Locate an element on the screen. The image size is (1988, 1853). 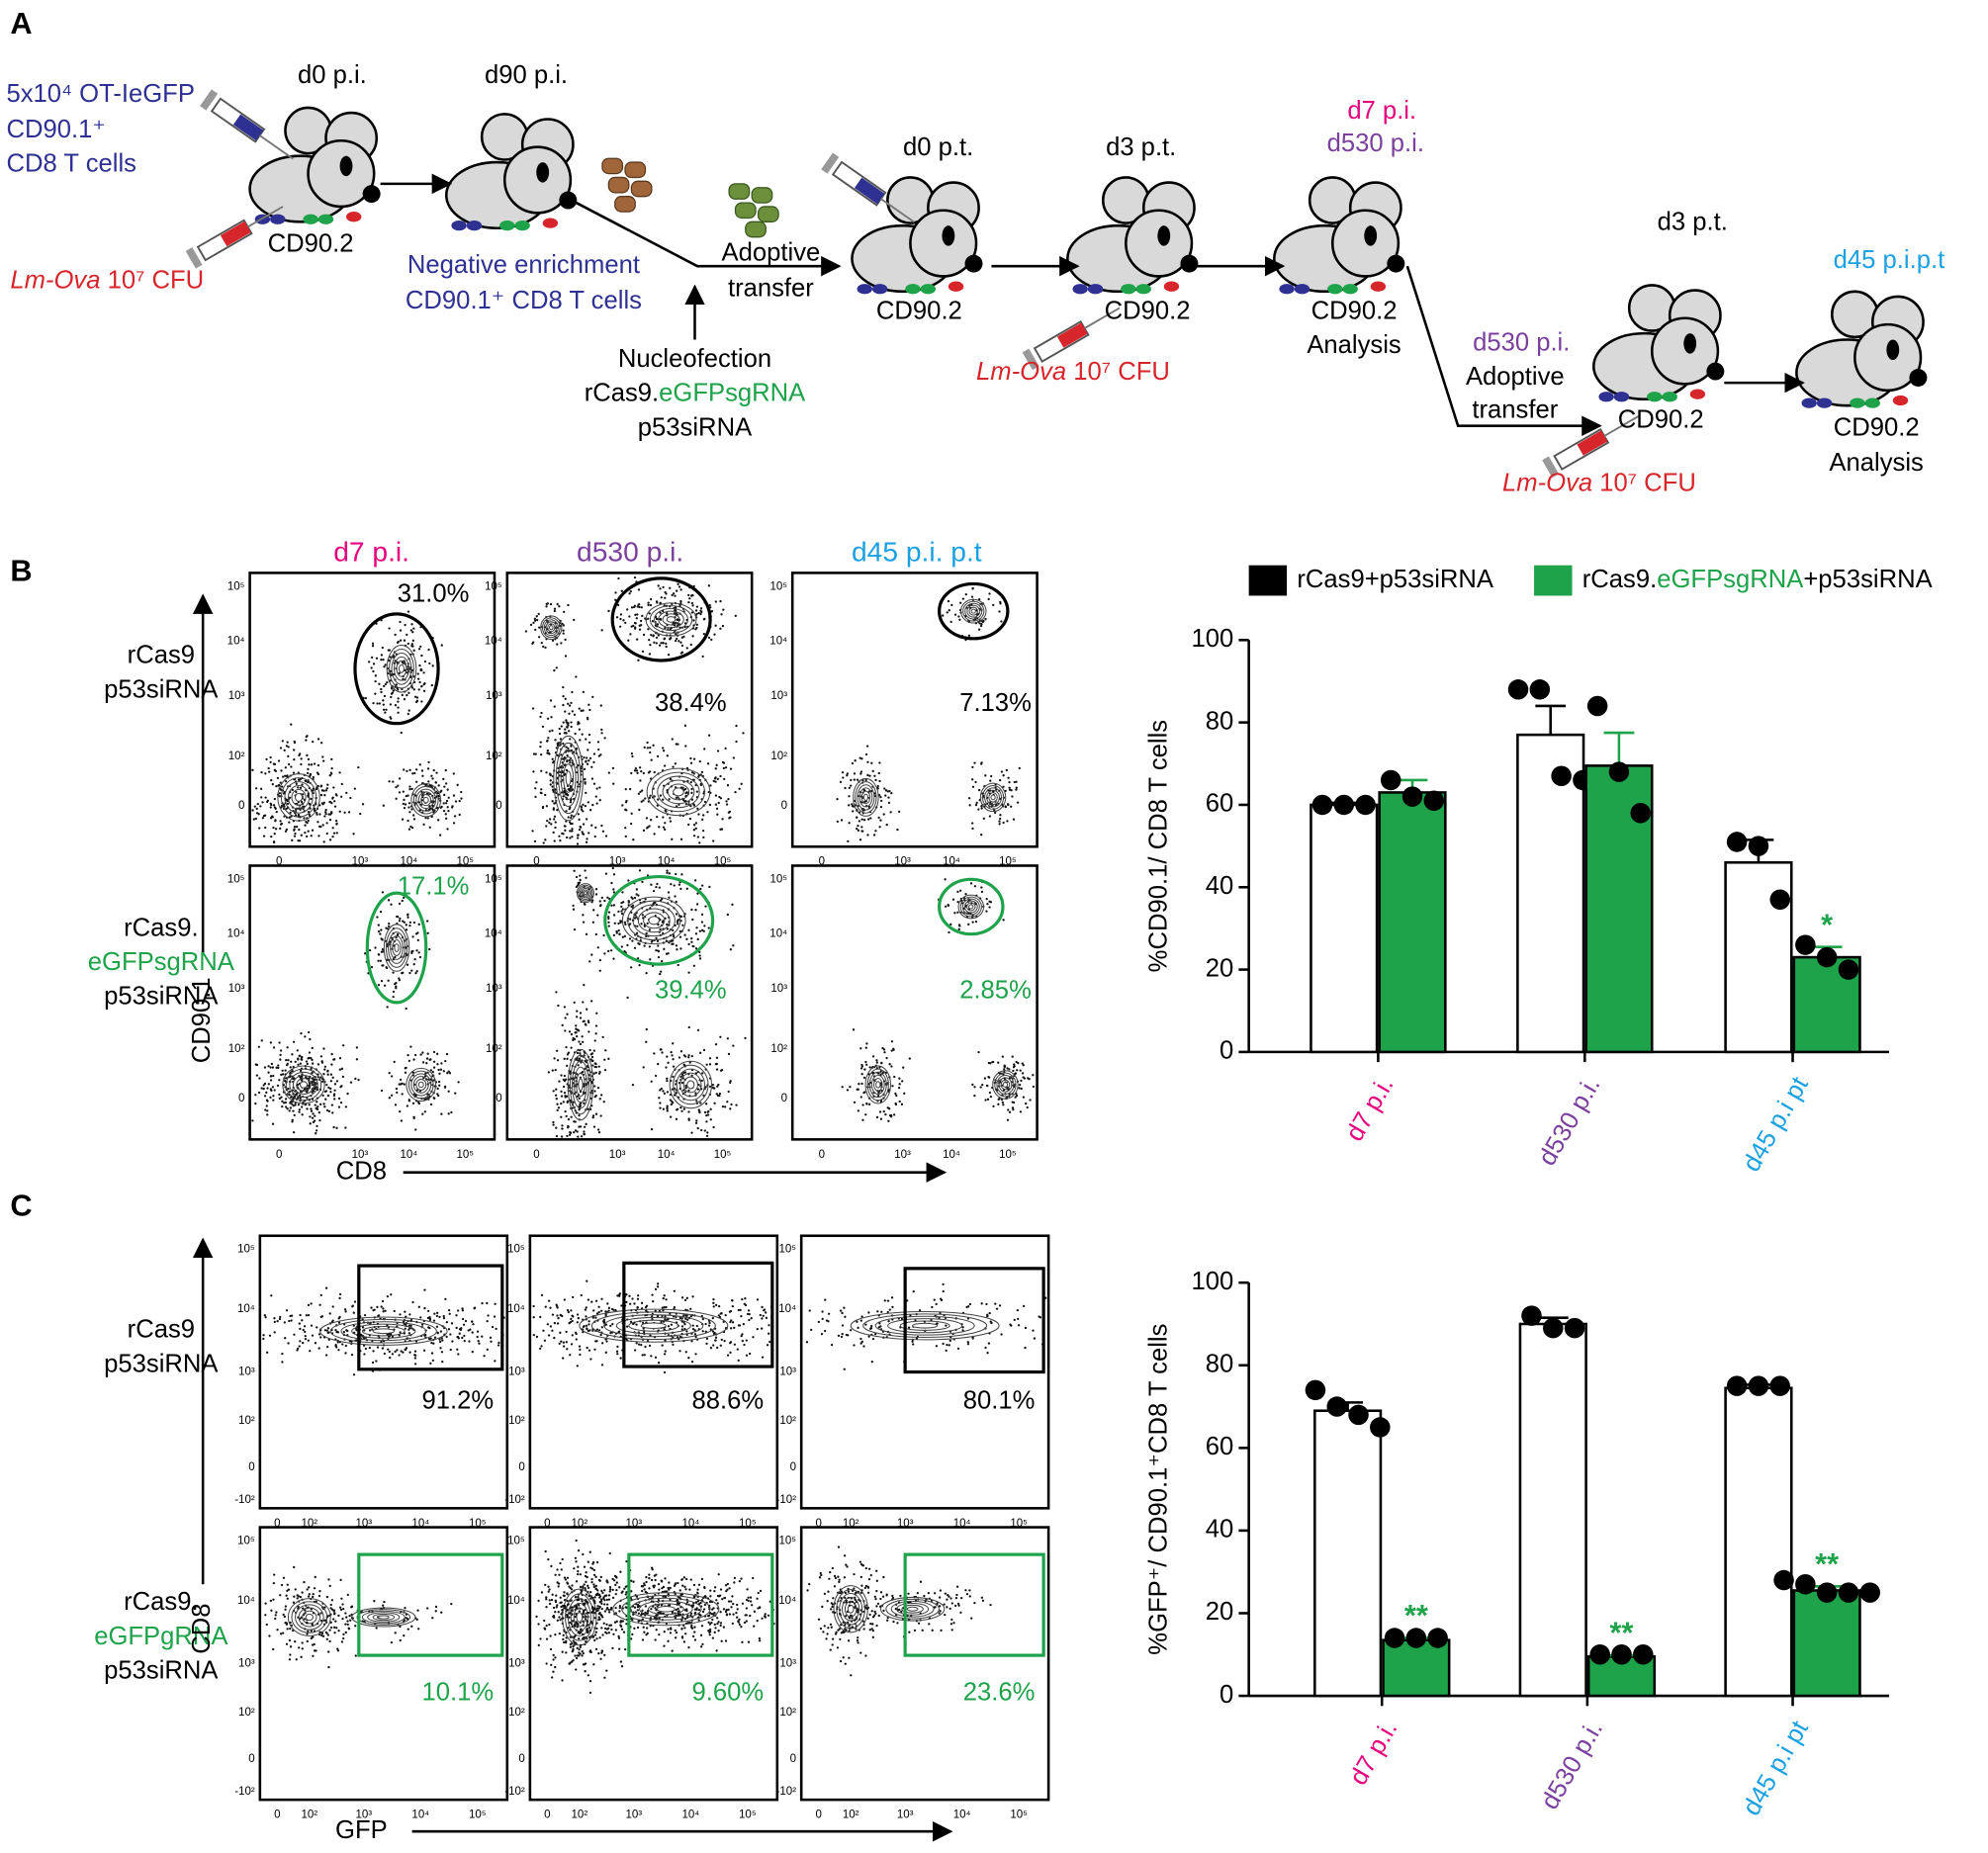
flow-y-tick: 0 is located at coordinates (498, 806).